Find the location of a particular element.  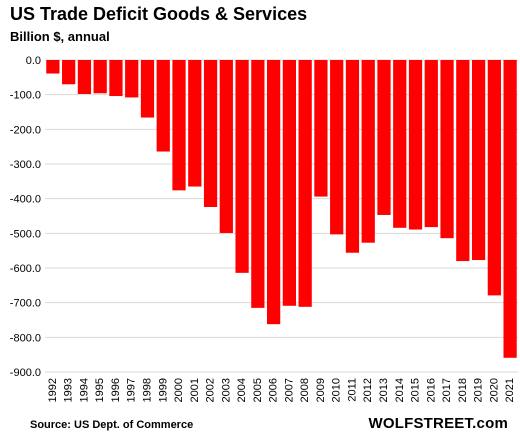

wolfstreet-watermark: WOLFSTREET.com is located at coordinates (438, 423).